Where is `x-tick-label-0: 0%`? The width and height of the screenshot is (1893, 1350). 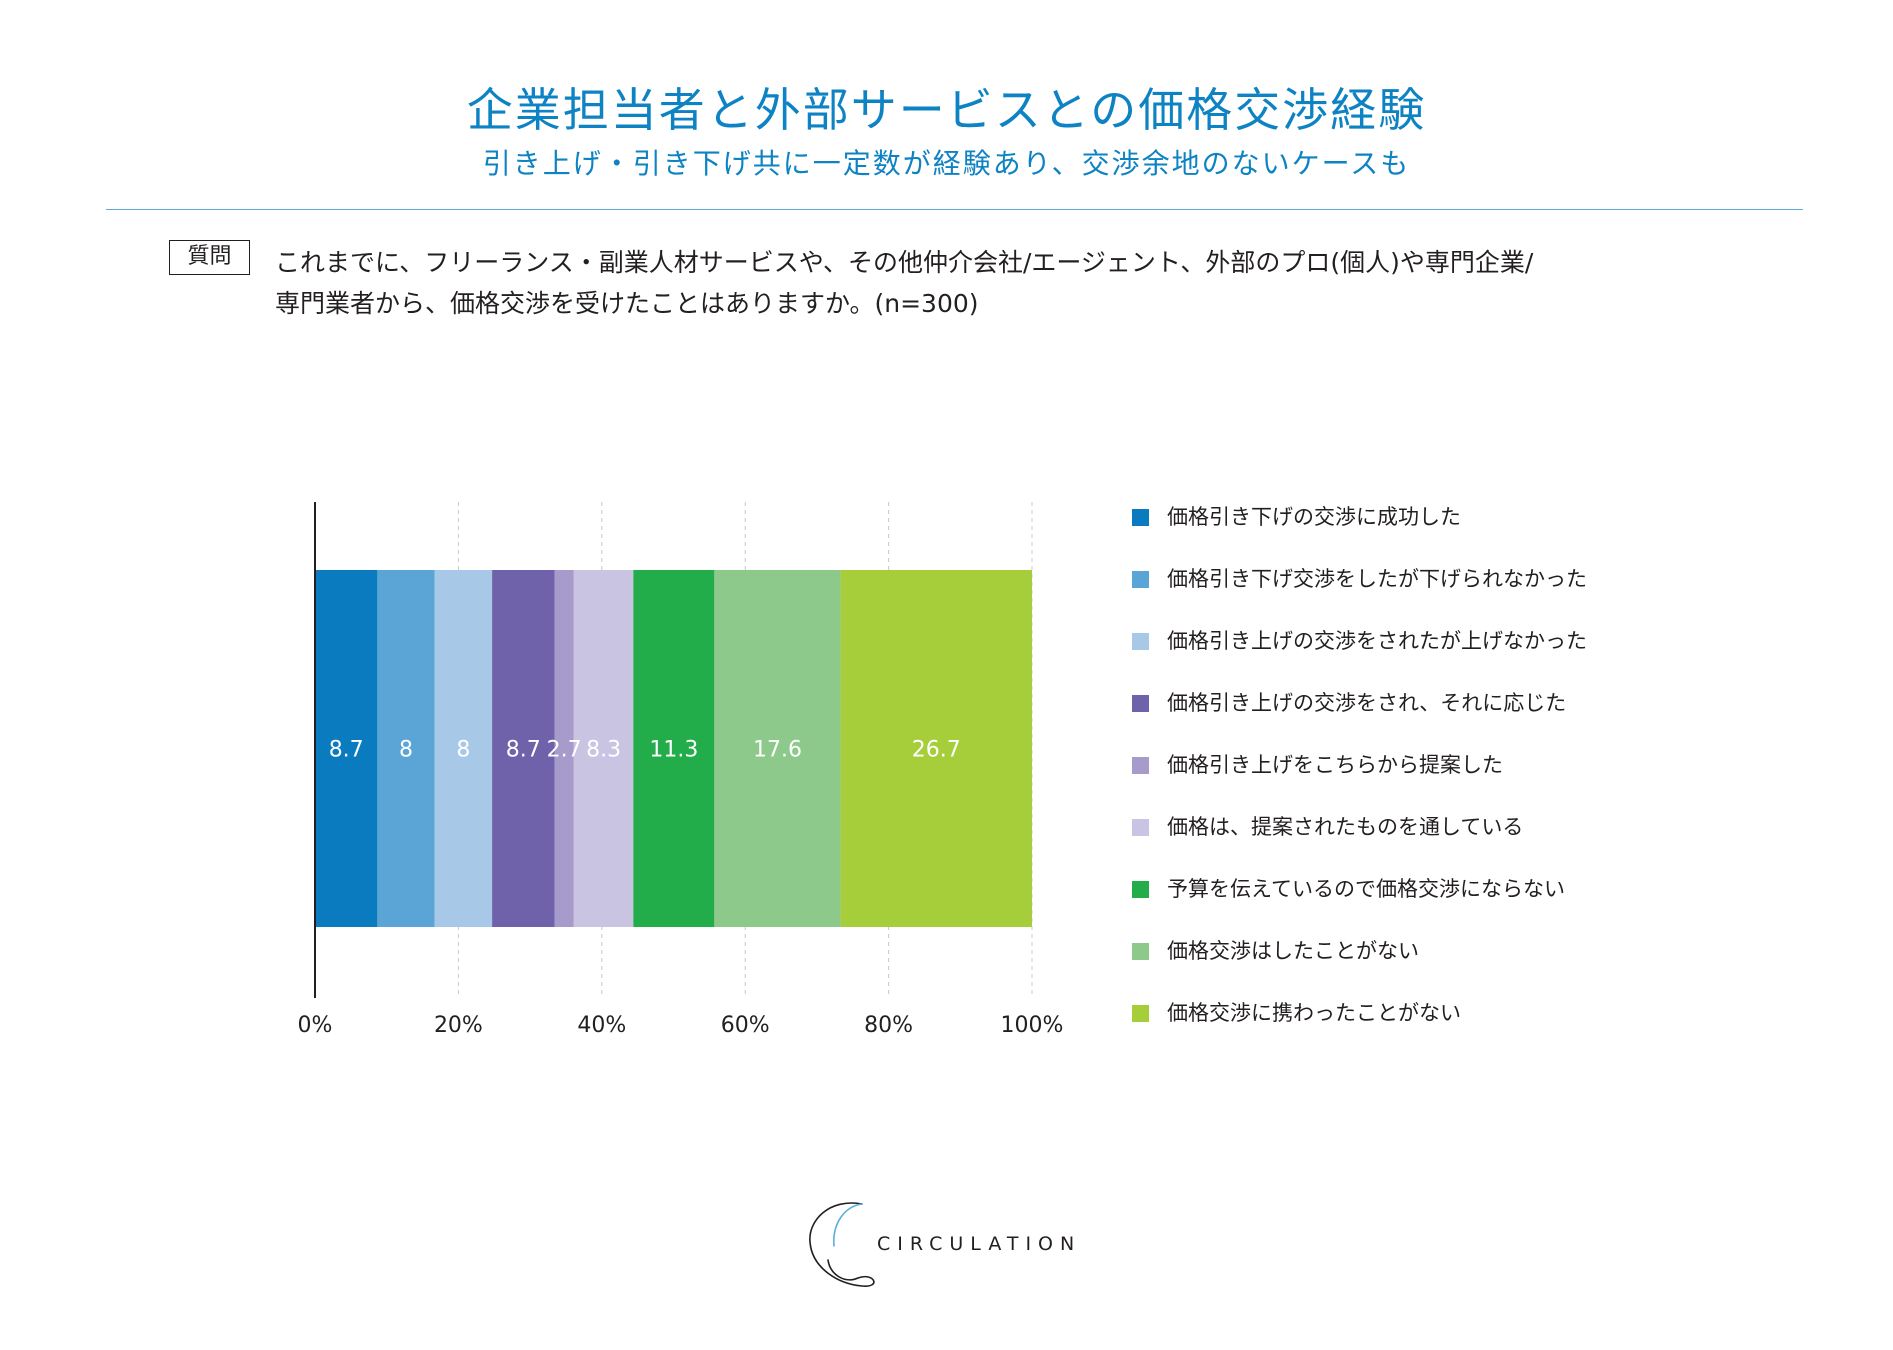 x-tick-label-0: 0% is located at coordinates (315, 1025).